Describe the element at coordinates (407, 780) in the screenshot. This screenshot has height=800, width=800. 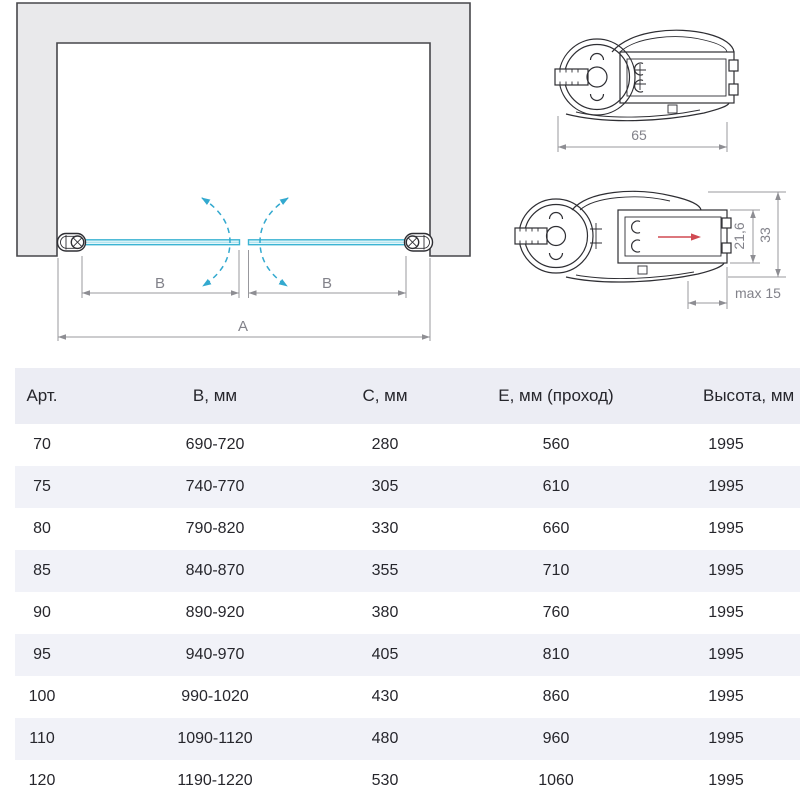
I see `table-row: 120 1190-1220 530 1060 1995` at that location.